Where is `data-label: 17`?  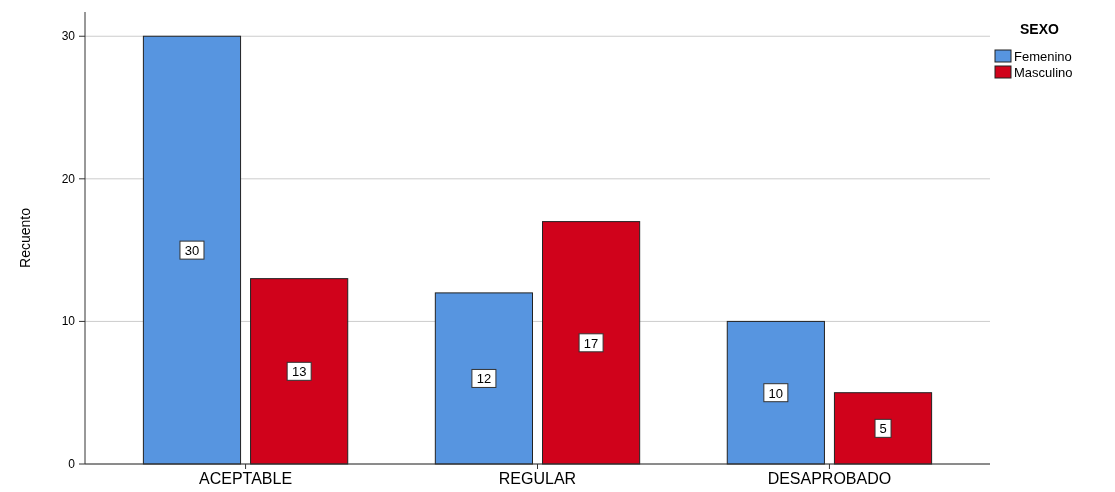 data-label: 17 is located at coordinates (591, 343).